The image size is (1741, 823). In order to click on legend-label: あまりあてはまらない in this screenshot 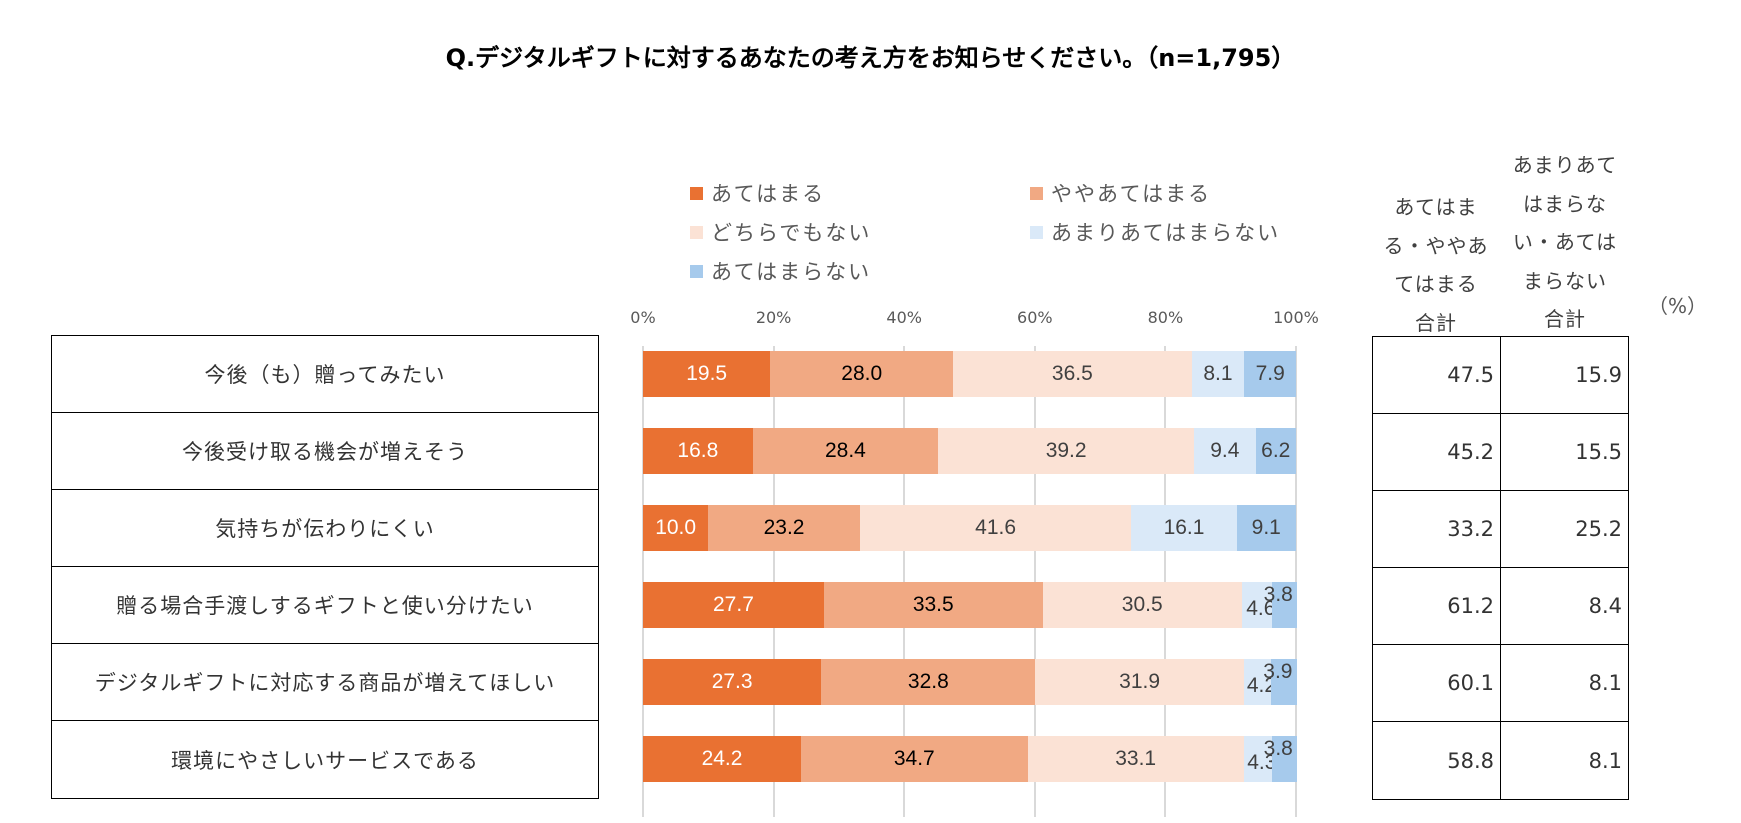, I will do `click(1166, 233)`.